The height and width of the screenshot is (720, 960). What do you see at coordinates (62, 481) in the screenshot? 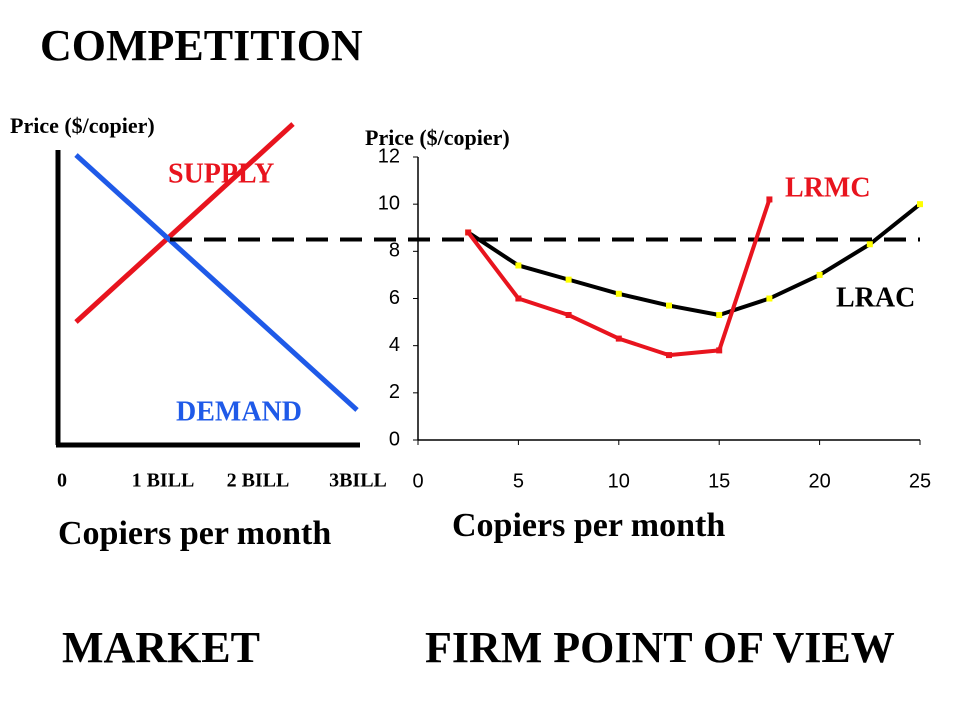
I see `market-x-label: 0` at bounding box center [62, 481].